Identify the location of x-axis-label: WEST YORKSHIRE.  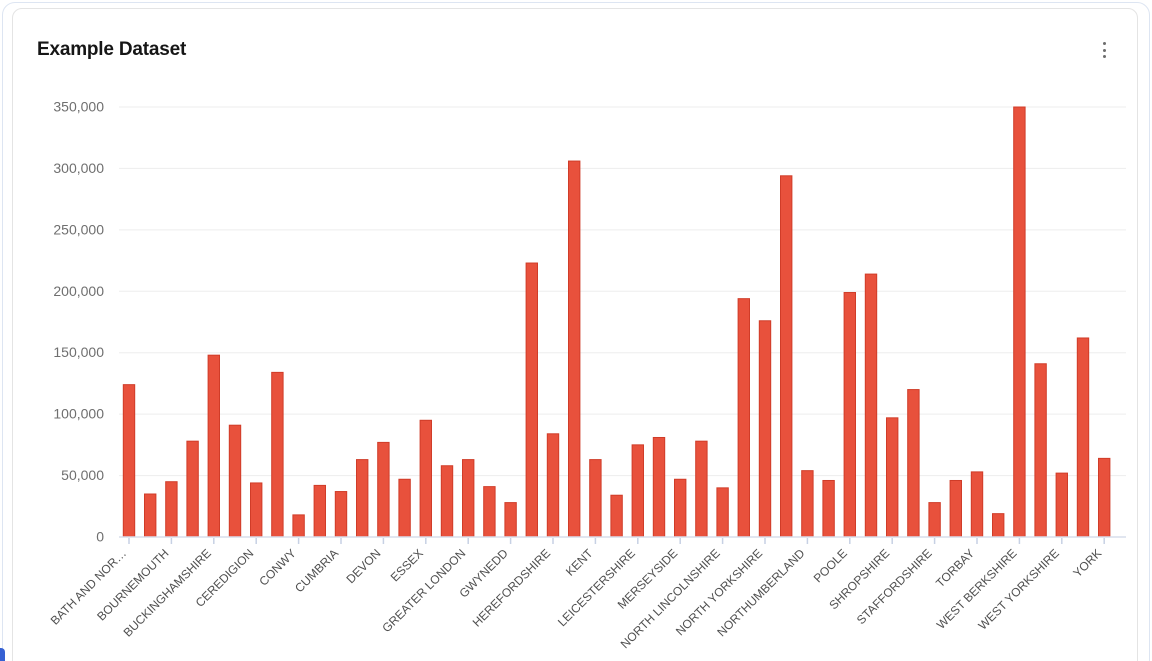
(1018, 589).